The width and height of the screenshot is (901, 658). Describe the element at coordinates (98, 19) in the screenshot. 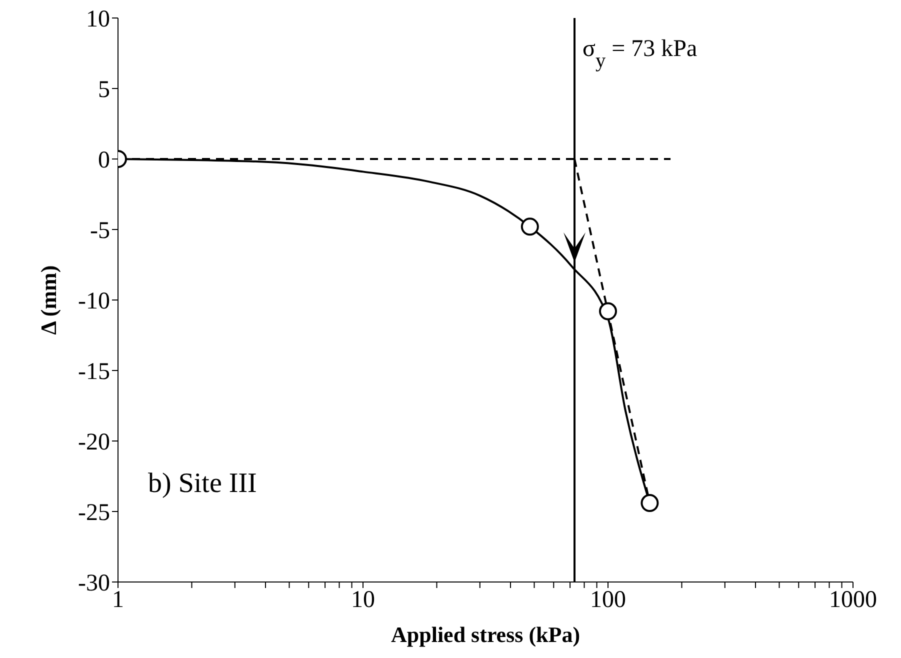

I see `y-tick-label: 10` at that location.